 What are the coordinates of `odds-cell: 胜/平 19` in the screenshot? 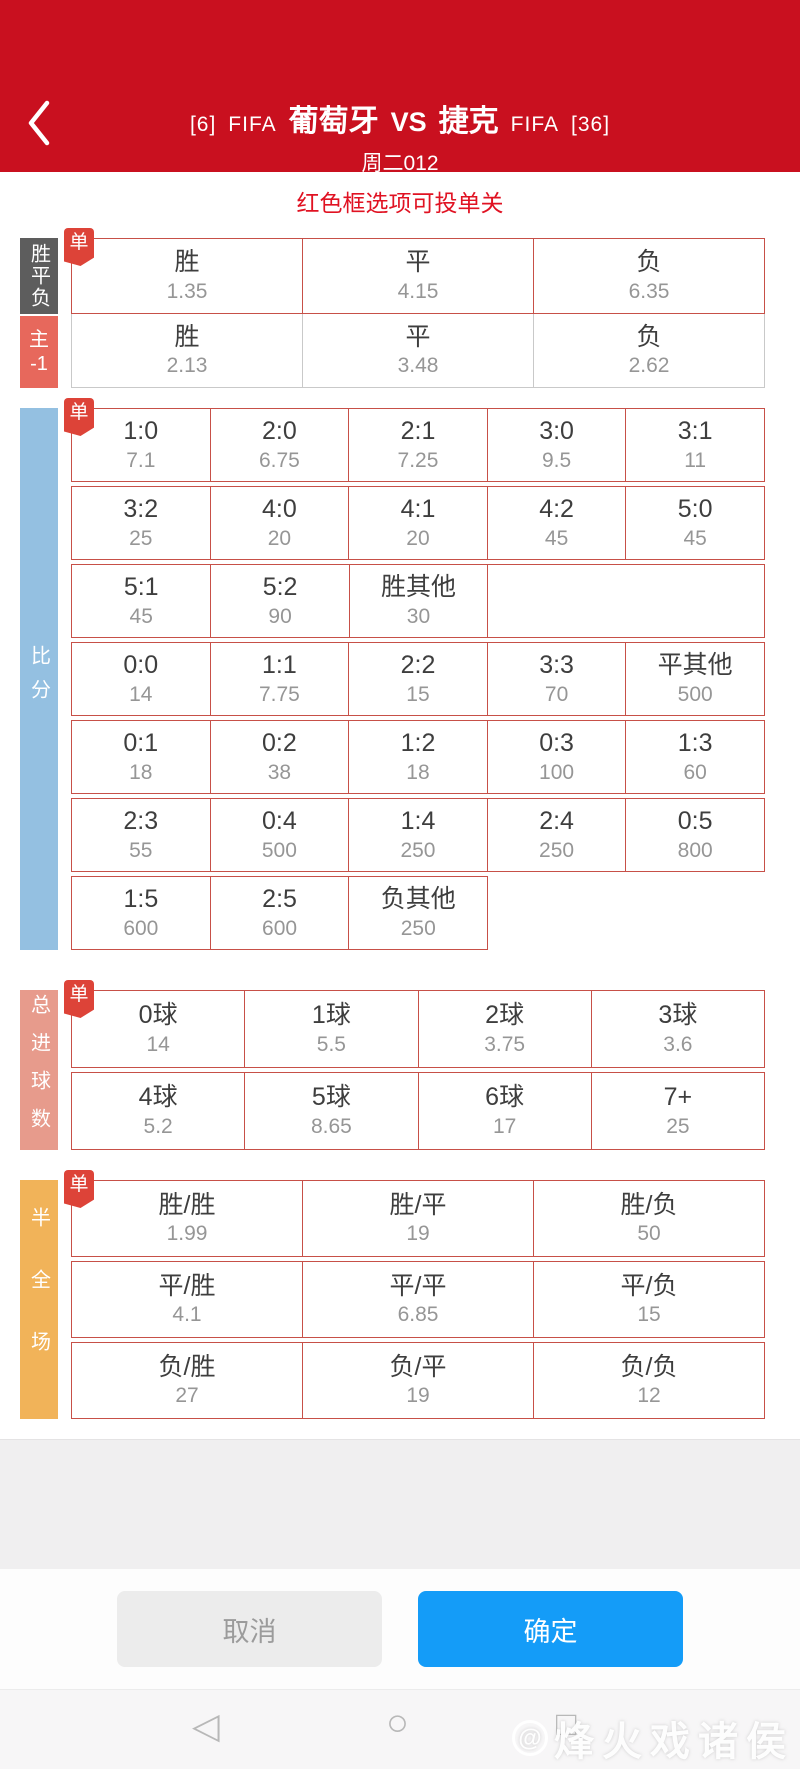 It's located at (417, 1218).